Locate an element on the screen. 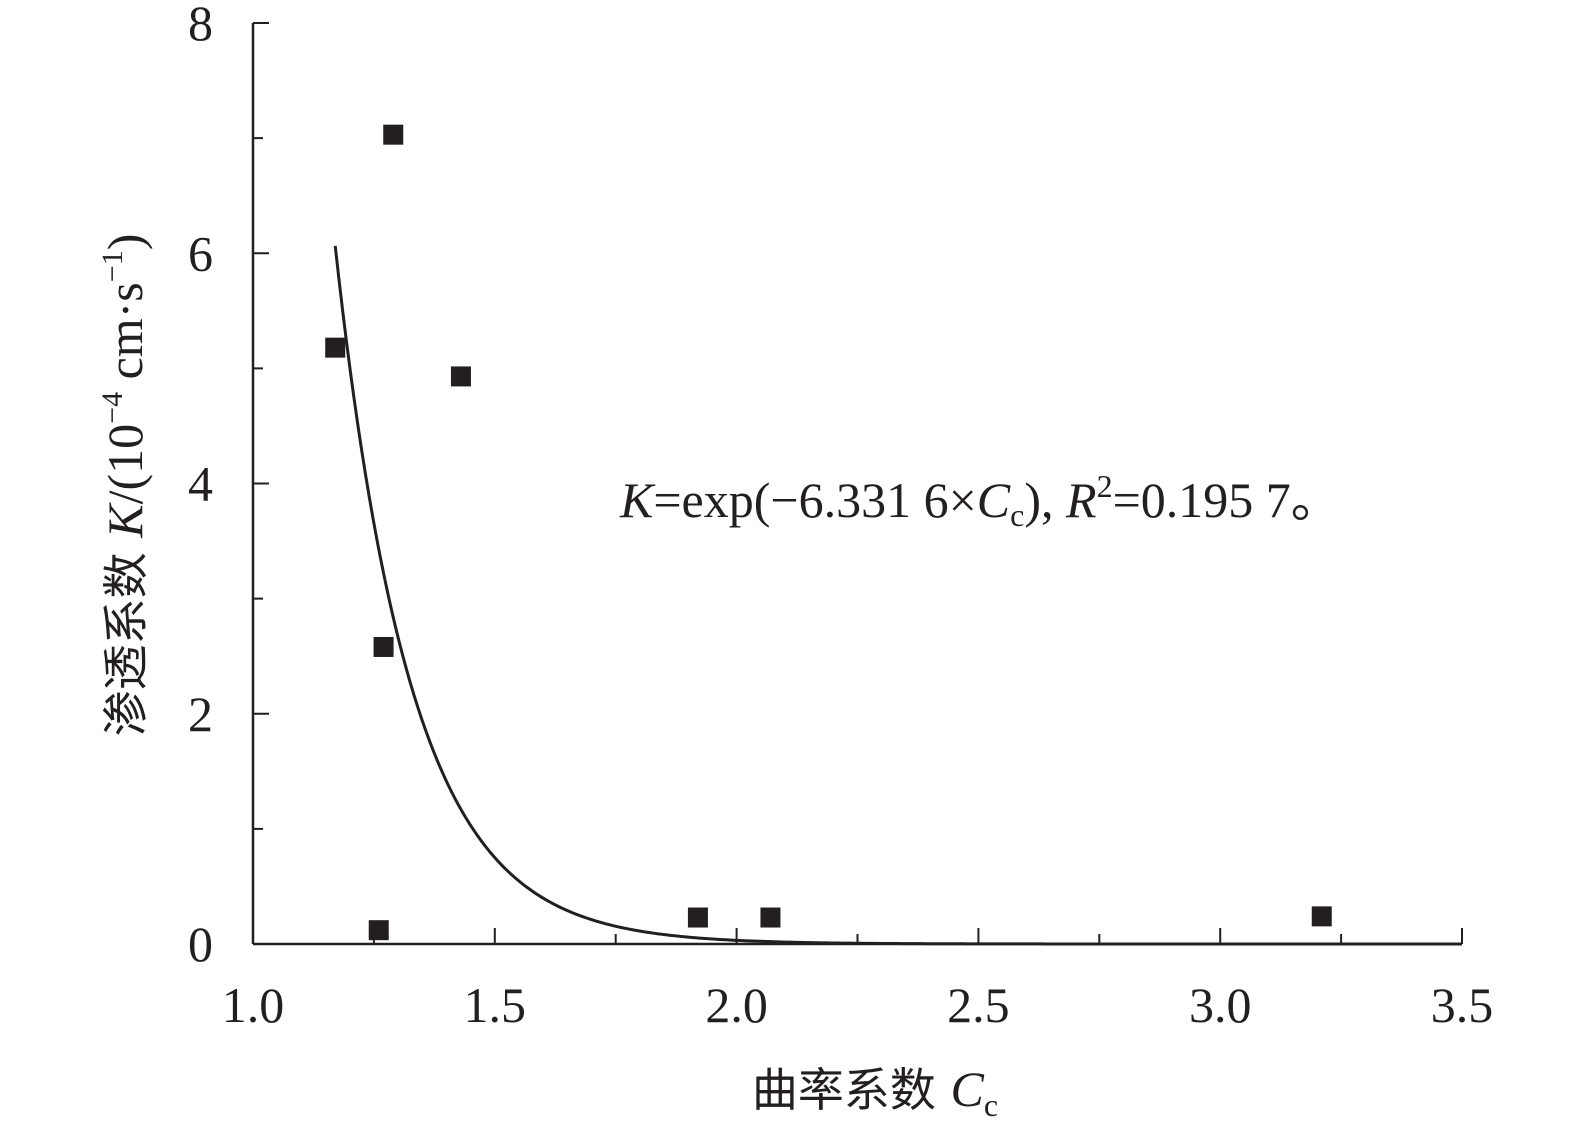 The image size is (1575, 1144). y-axis-title: 渗透系数 K/(10−4 cm·s−1) is located at coordinates (124, 485).